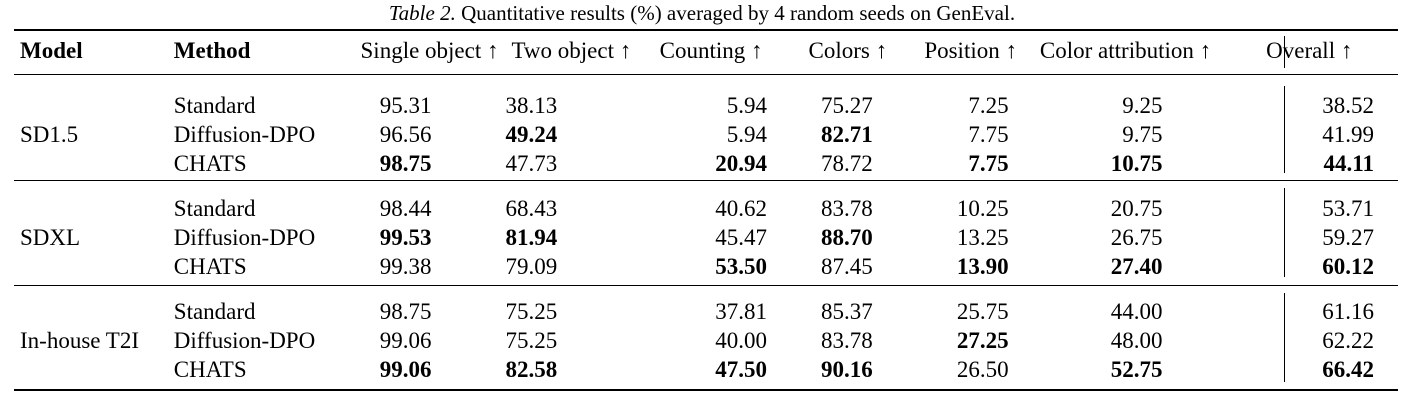 The height and width of the screenshot is (418, 1404). Describe the element at coordinates (1348, 266) in the screenshot. I see `value-cell-overall: 60.12` at that location.